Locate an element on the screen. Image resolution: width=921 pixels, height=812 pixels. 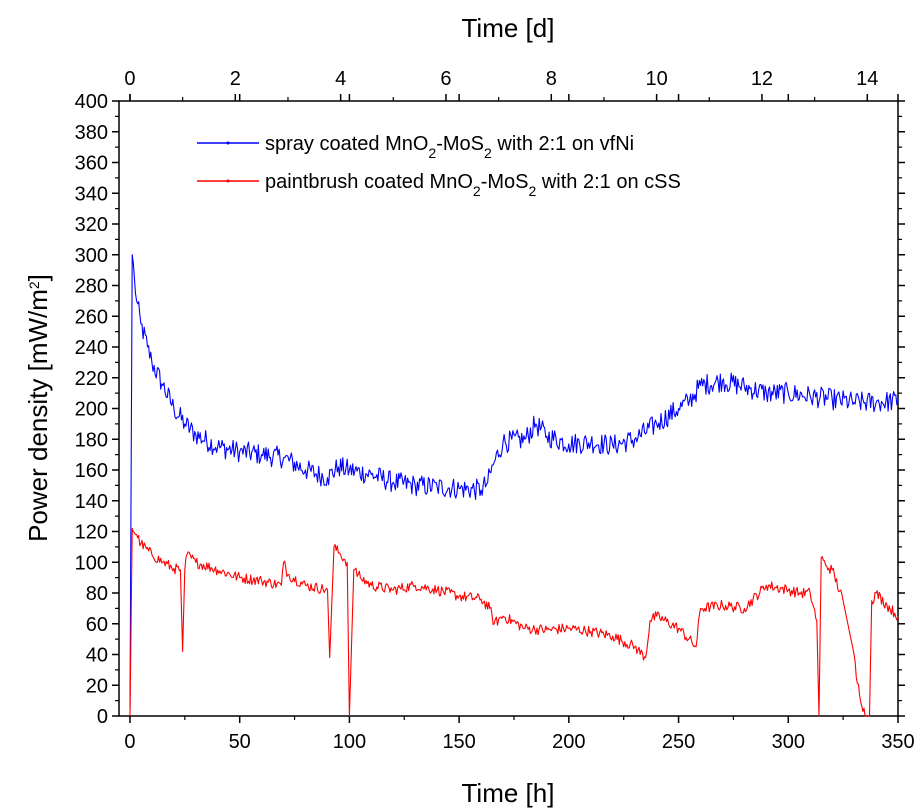
x2-tick-label: 0 is located at coordinates (129, 79).